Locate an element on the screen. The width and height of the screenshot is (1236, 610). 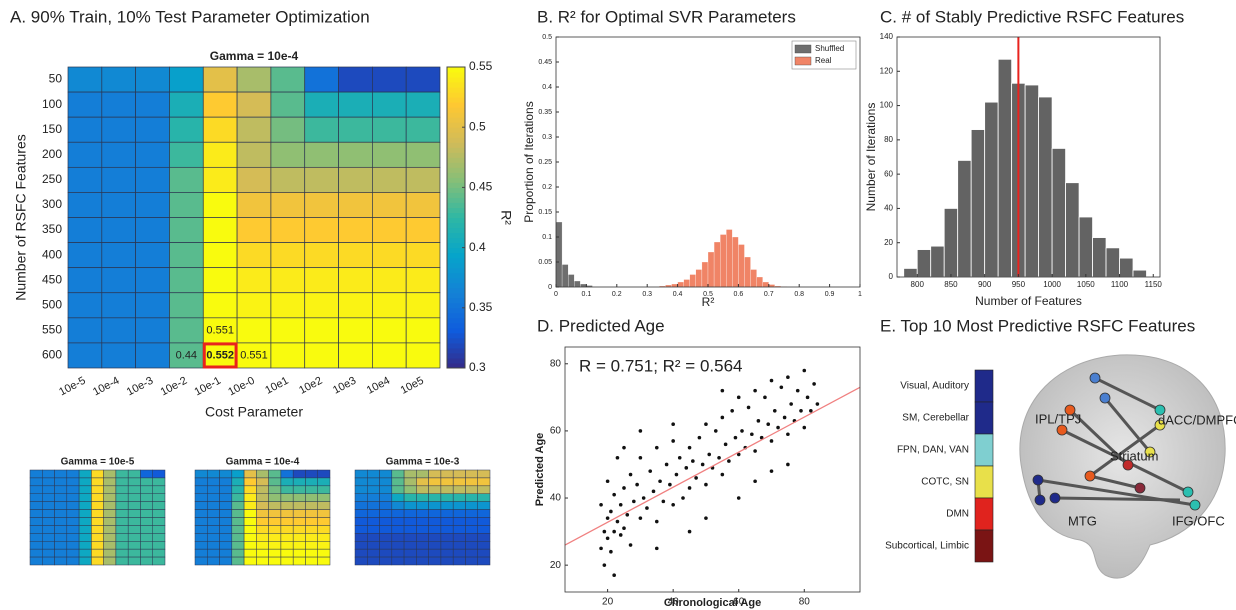
colorbar-tick-label: 0.5 is located at coordinates (477, 126).